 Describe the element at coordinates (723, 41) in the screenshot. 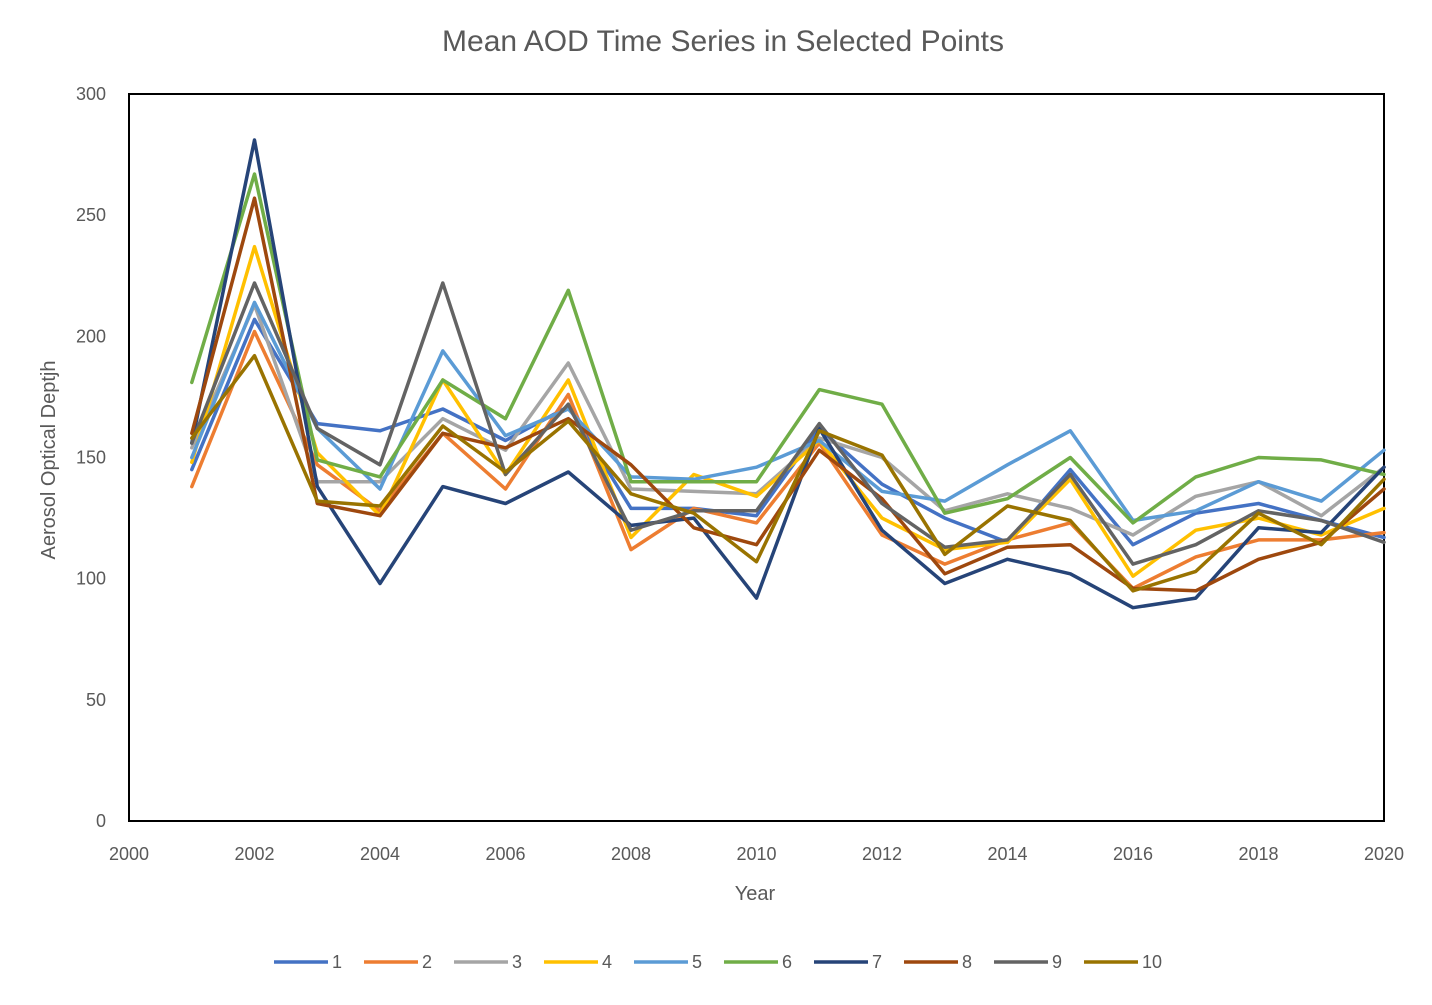

I see `chart-title: Mean AOD Time Series in Selected Points` at that location.